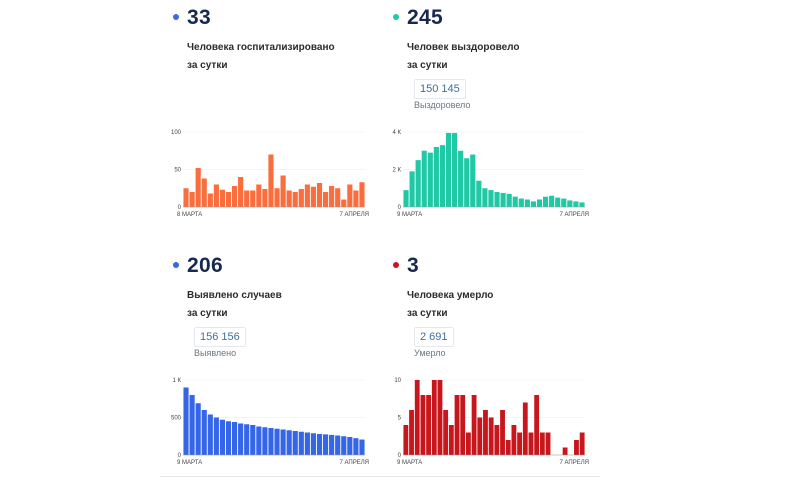 Image resolution: width=800 pixels, height=480 pixels. I want to click on cases-total: 156 156, so click(220, 337).